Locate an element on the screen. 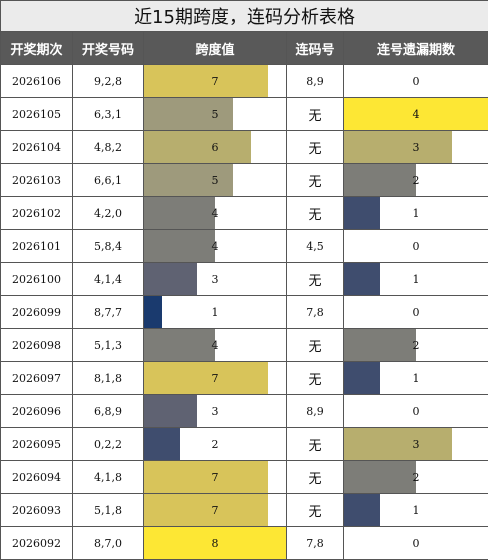 The height and width of the screenshot is (560, 488). span-value: 4 is located at coordinates (215, 213).